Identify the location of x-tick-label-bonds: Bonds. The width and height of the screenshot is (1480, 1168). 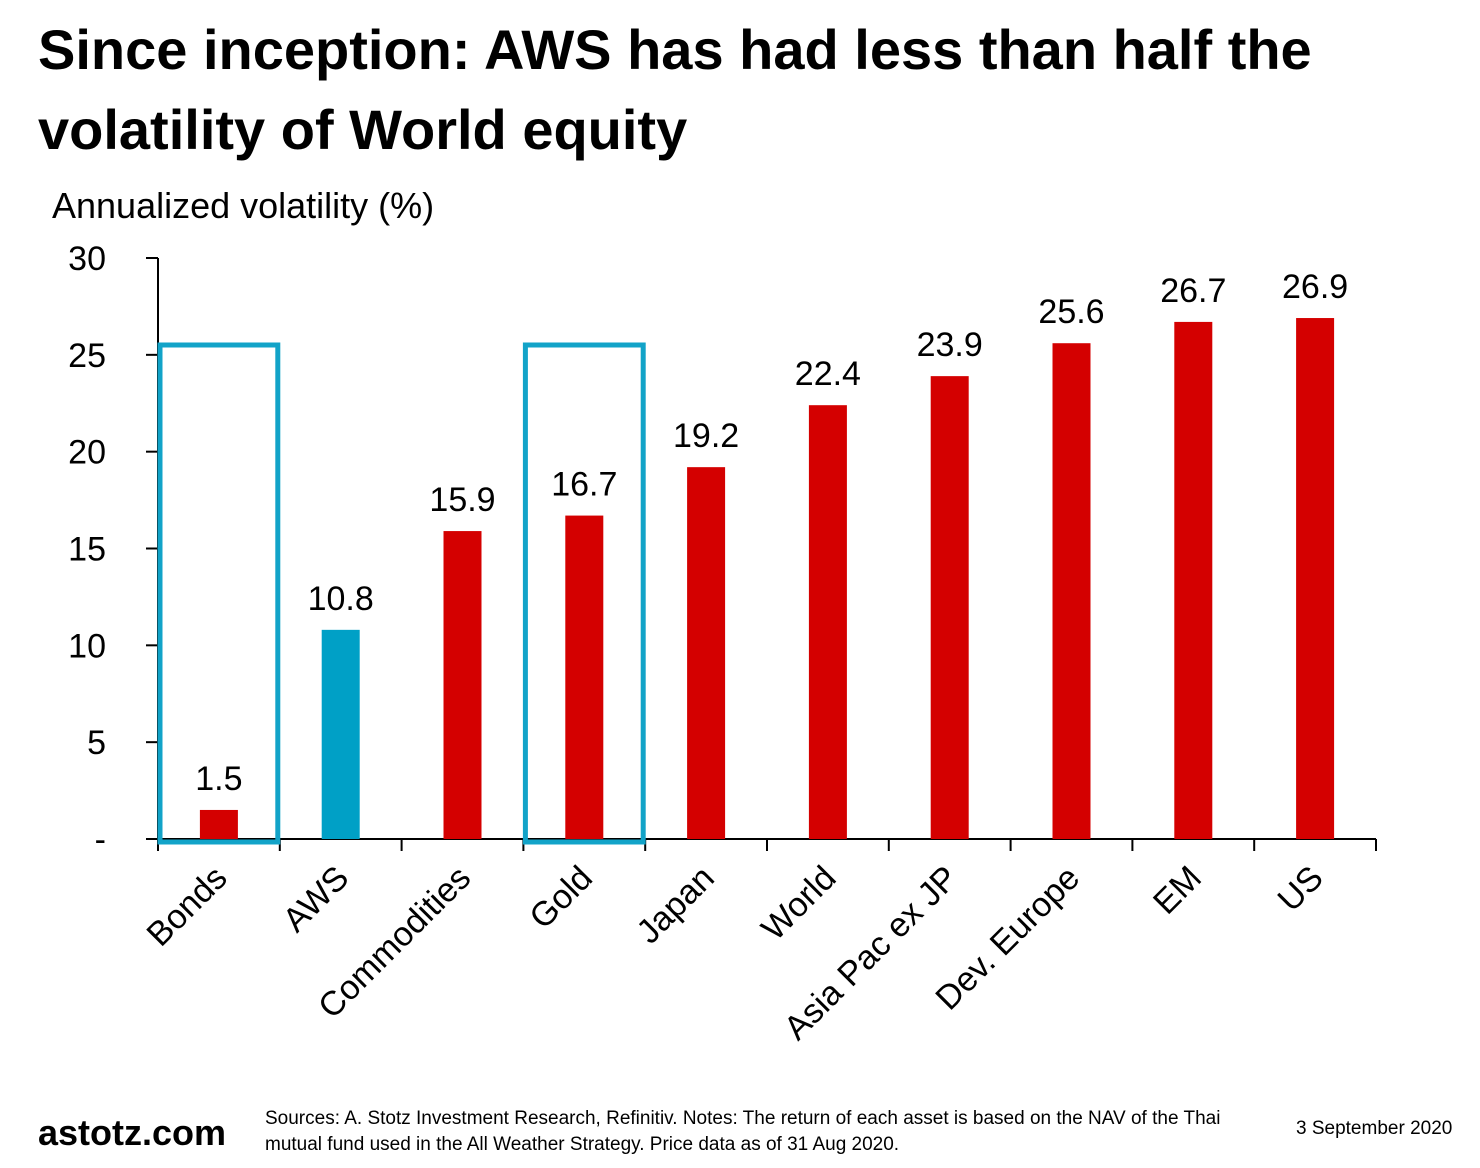
(187, 906).